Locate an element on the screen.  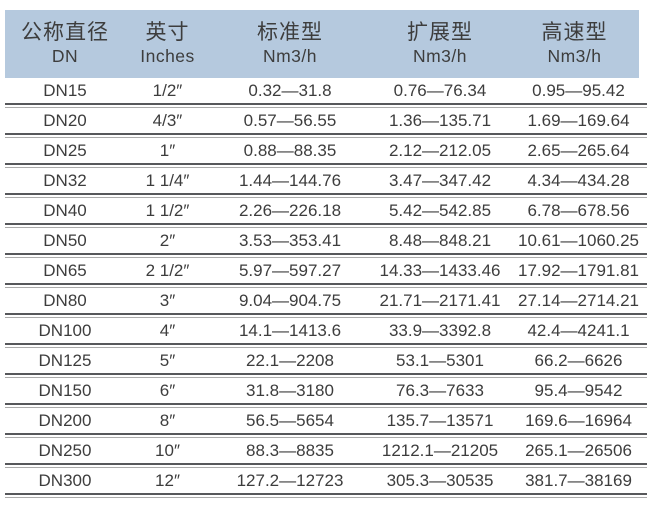
table-row: DN250 10″ 88.3—8835 1212.1—21205 265.1—26506 is located at coordinates (326, 450).